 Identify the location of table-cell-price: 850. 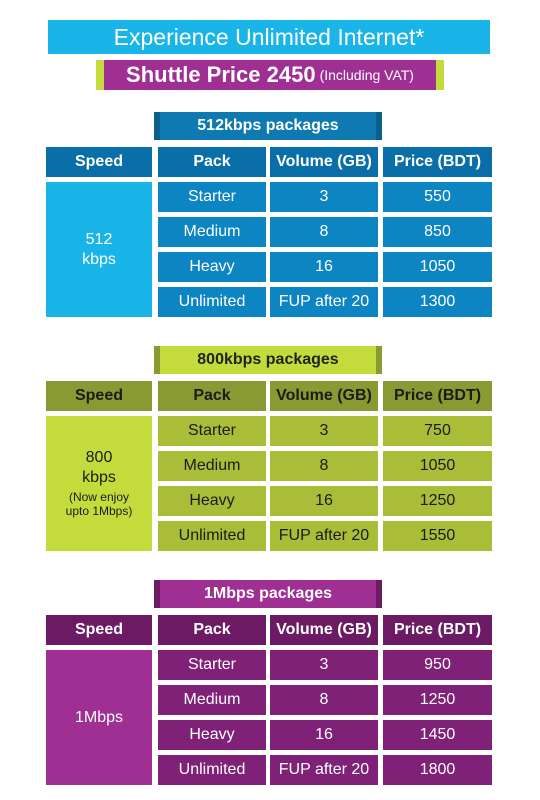
(437, 232).